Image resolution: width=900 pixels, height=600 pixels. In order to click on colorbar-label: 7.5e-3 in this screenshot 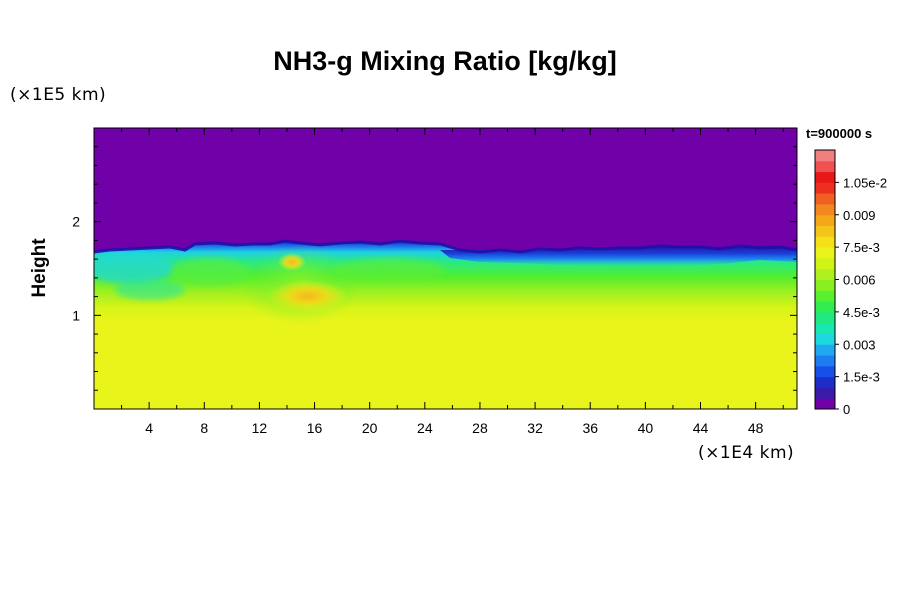, I will do `click(861, 247)`.